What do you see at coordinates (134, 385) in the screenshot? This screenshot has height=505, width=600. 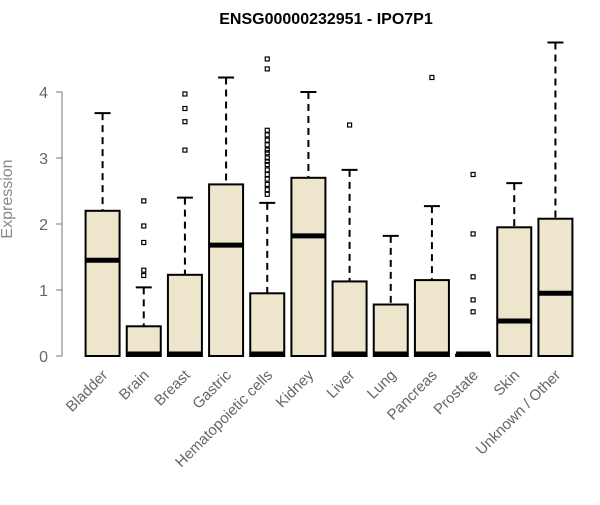 I see `x-tick-label: Brain` at bounding box center [134, 385].